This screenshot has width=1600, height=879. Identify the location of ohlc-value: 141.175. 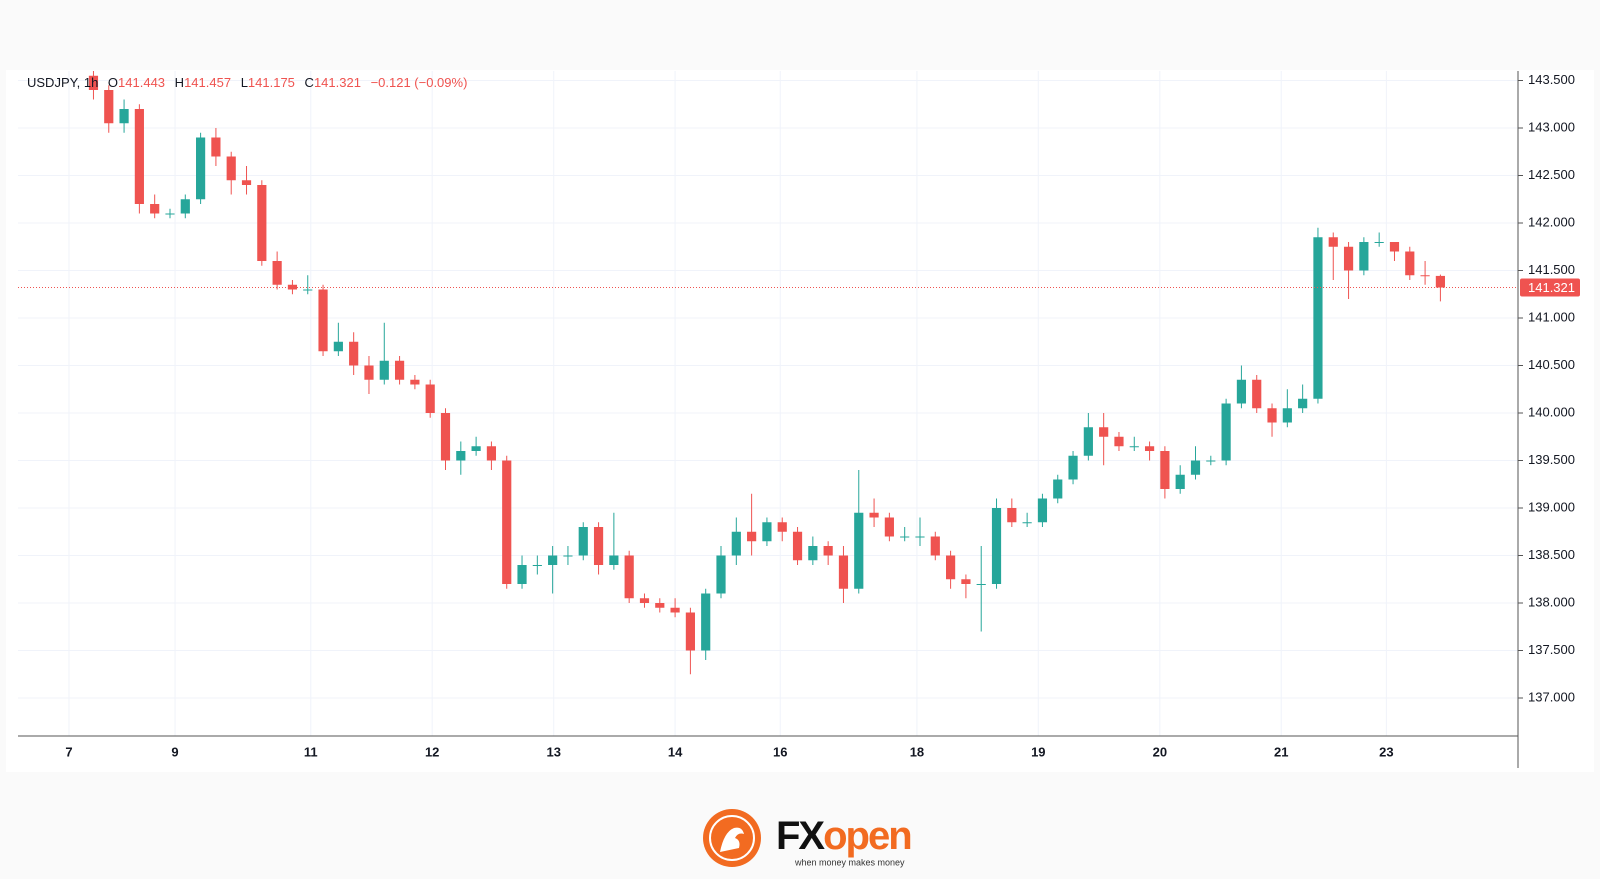
(271, 82).